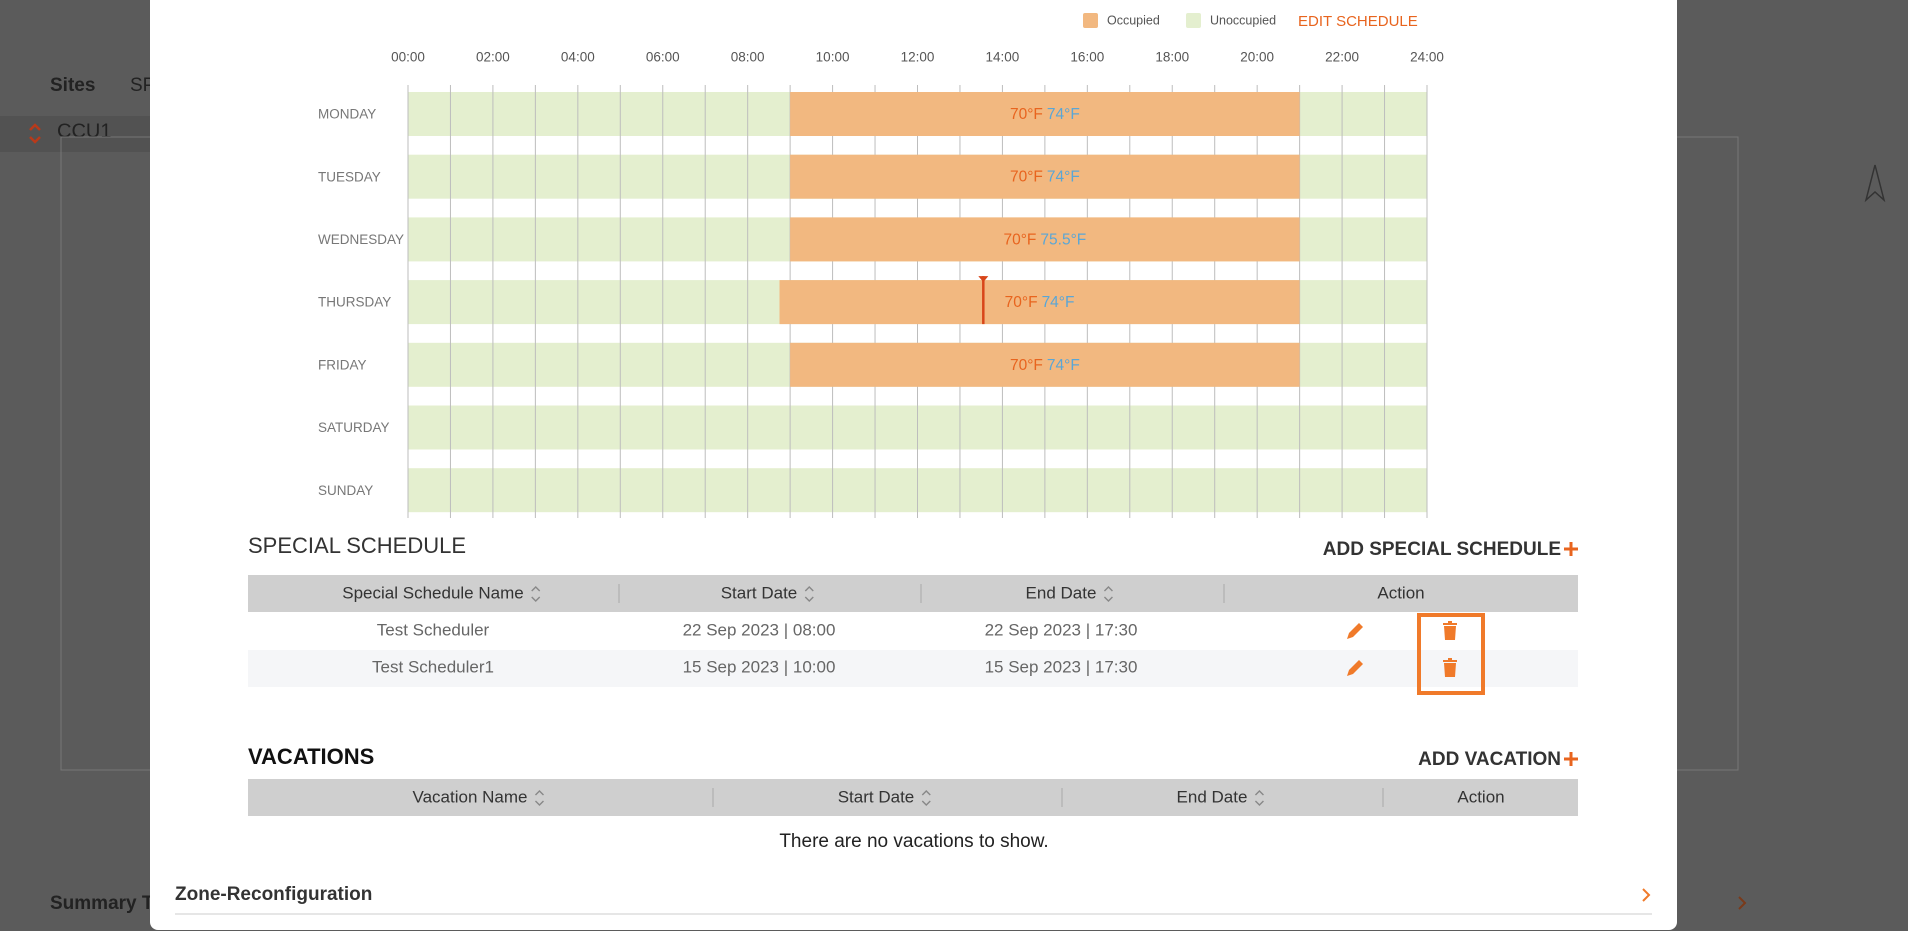 This screenshot has width=1908, height=931. Describe the element at coordinates (347, 114) in the screenshot. I see `day-label: MONDAY` at that location.